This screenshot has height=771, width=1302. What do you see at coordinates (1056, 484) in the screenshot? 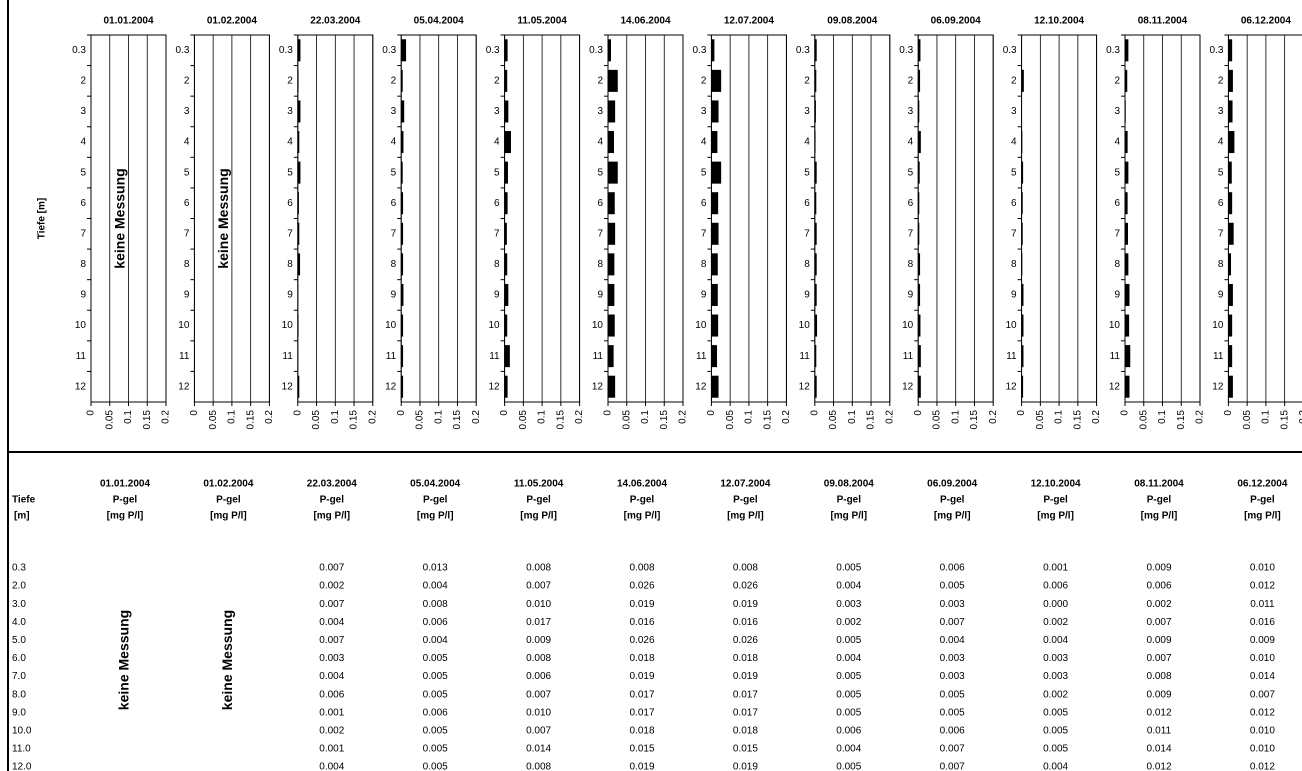
I see `column-date: 12.10.2004` at bounding box center [1056, 484].